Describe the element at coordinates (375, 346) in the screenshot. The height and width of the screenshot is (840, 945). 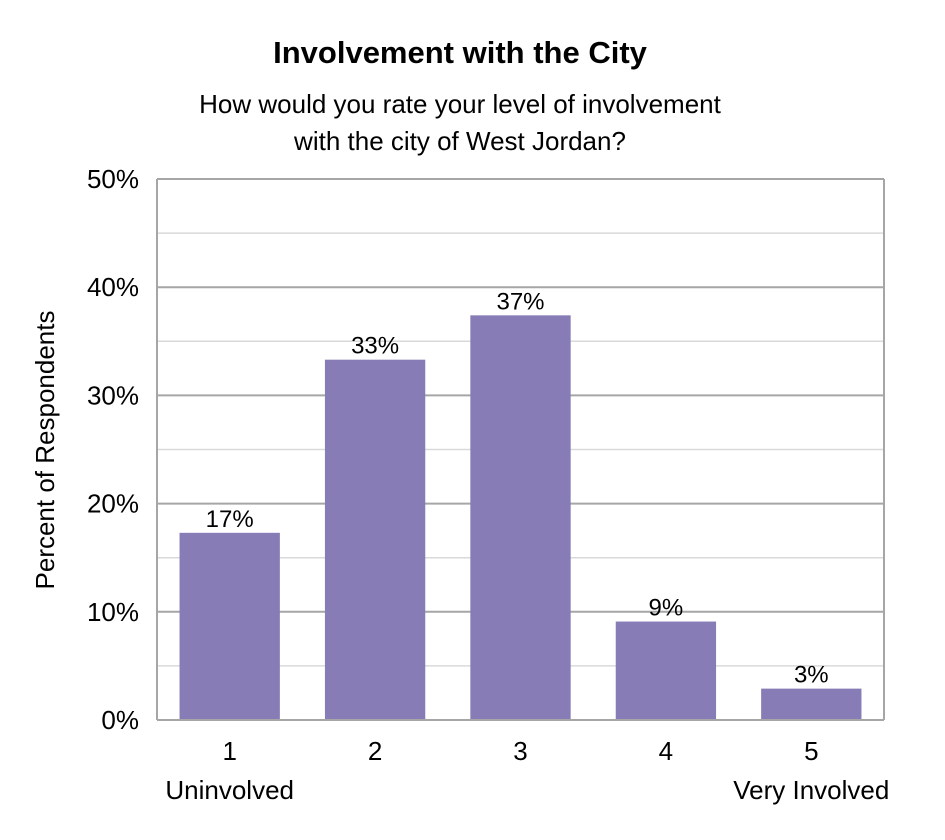
I see `data-label: 33%` at that location.